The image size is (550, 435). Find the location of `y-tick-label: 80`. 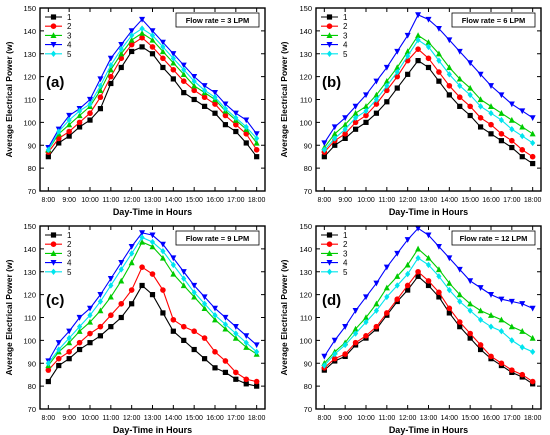

y-tick-label: 80 is located at coordinates (32, 168).